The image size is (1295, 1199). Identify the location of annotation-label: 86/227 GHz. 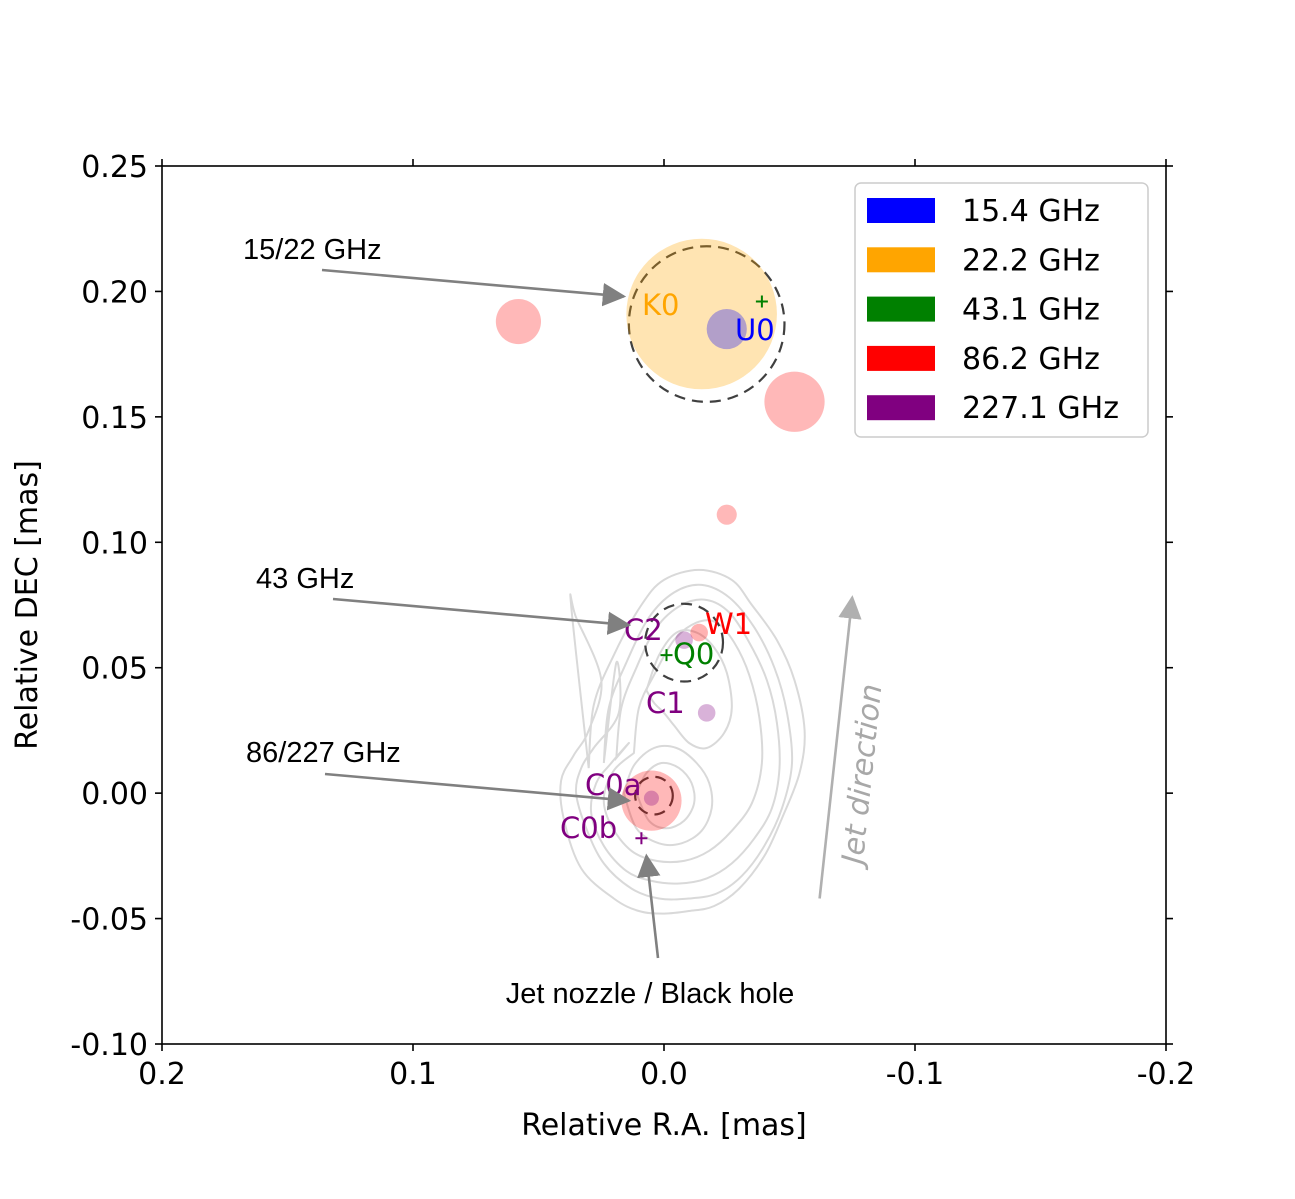
(323, 753).